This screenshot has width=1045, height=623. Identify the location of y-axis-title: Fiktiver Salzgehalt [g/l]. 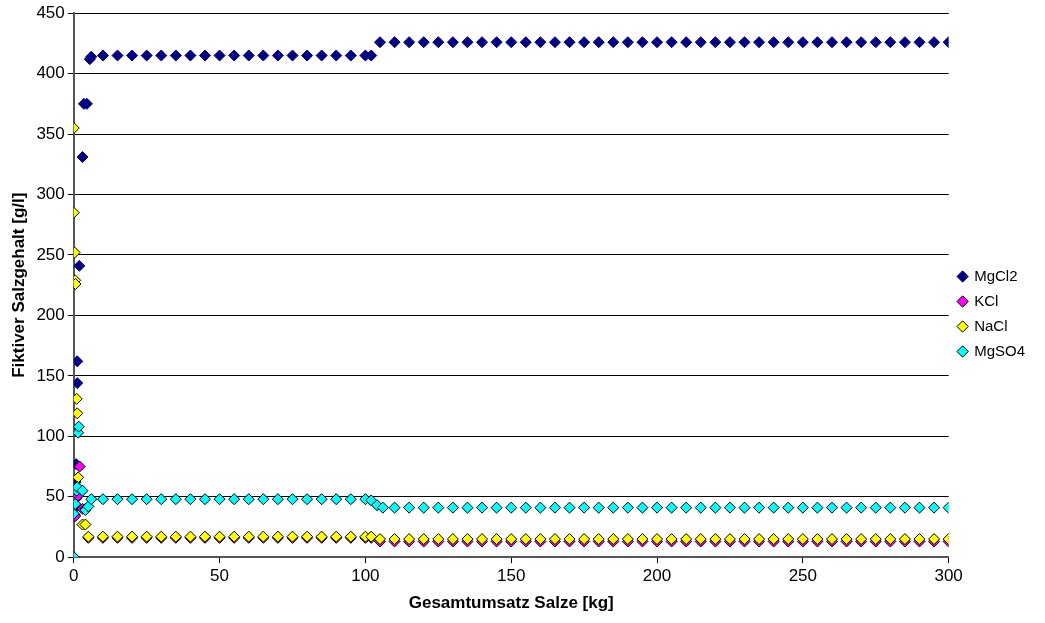
(18, 285).